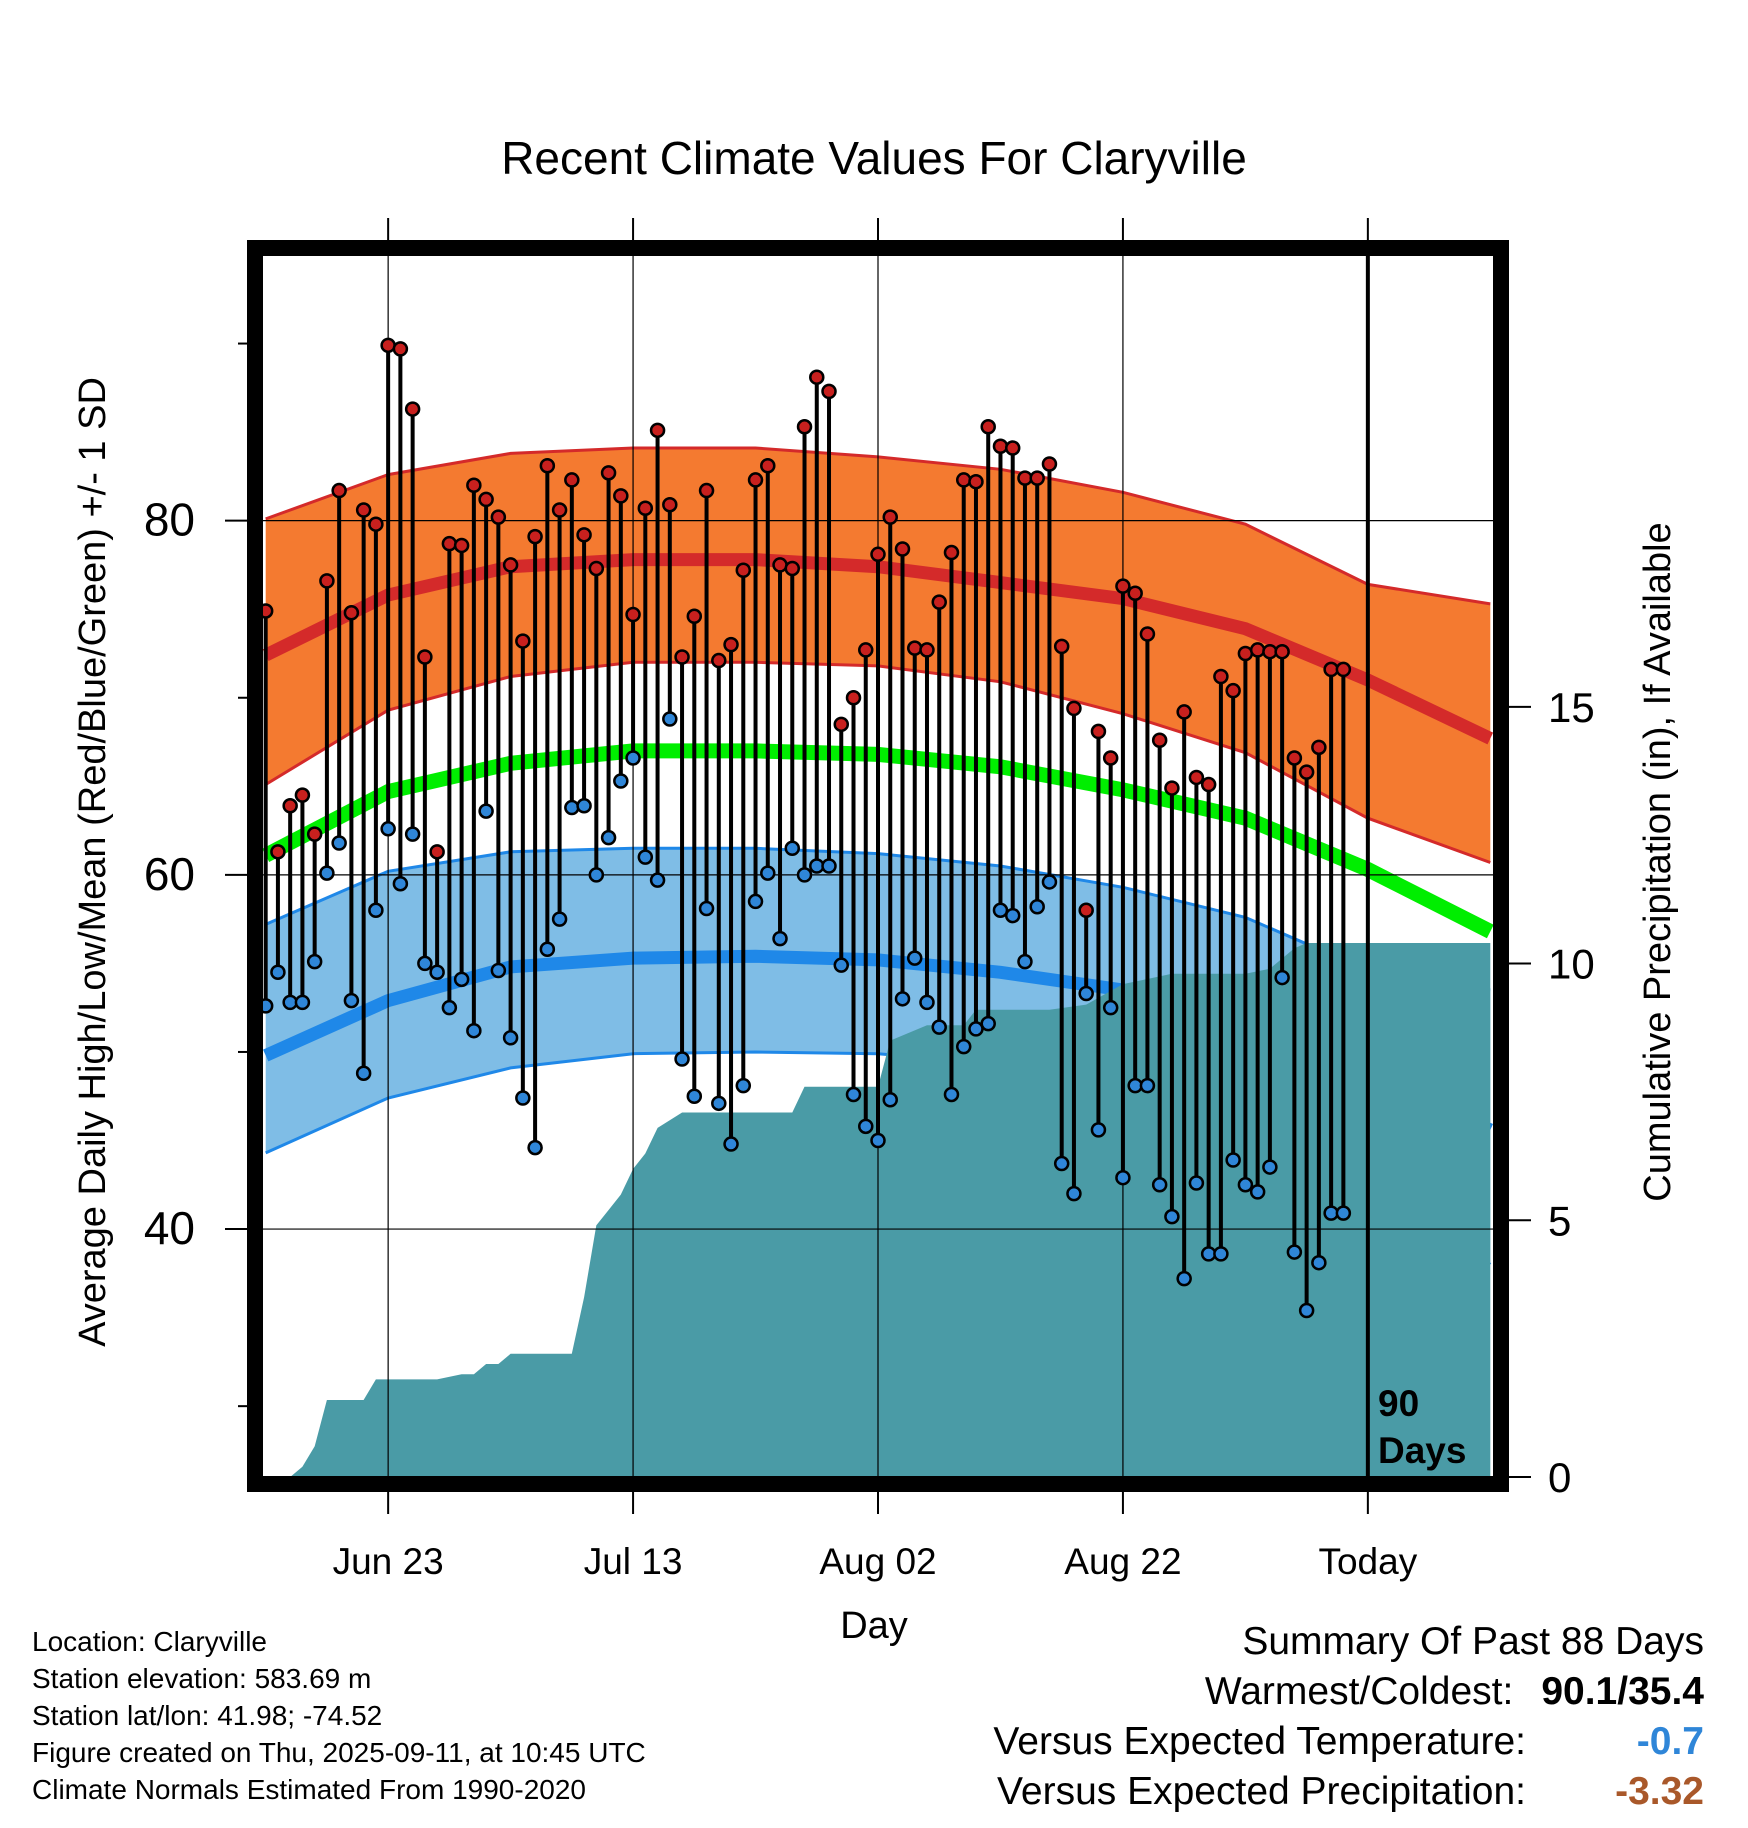 This screenshot has height=1828, width=1748. What do you see at coordinates (1261, 1791) in the screenshot?
I see `summary-precip-label: Versus Expected Precipitation:` at bounding box center [1261, 1791].